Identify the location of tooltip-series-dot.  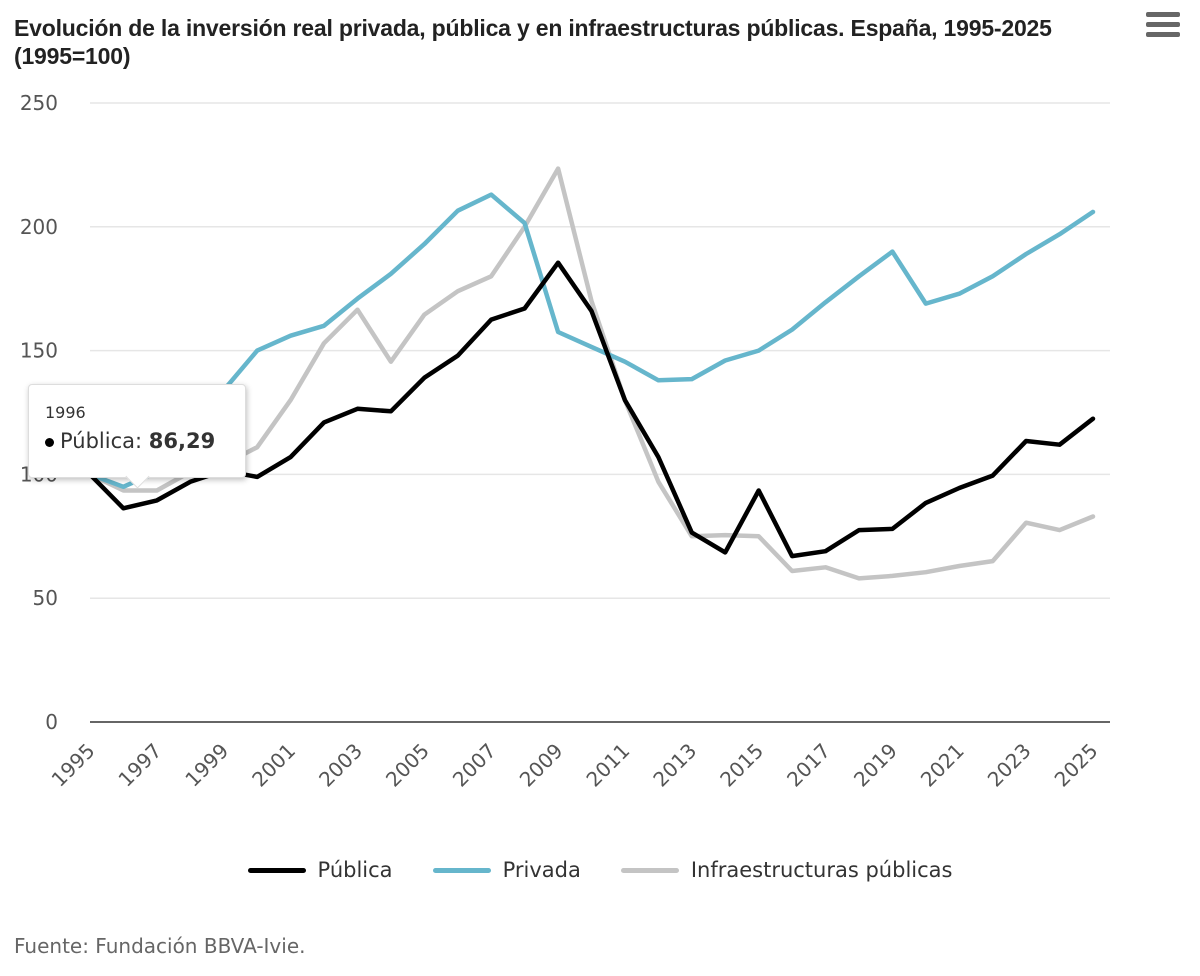
(49, 442).